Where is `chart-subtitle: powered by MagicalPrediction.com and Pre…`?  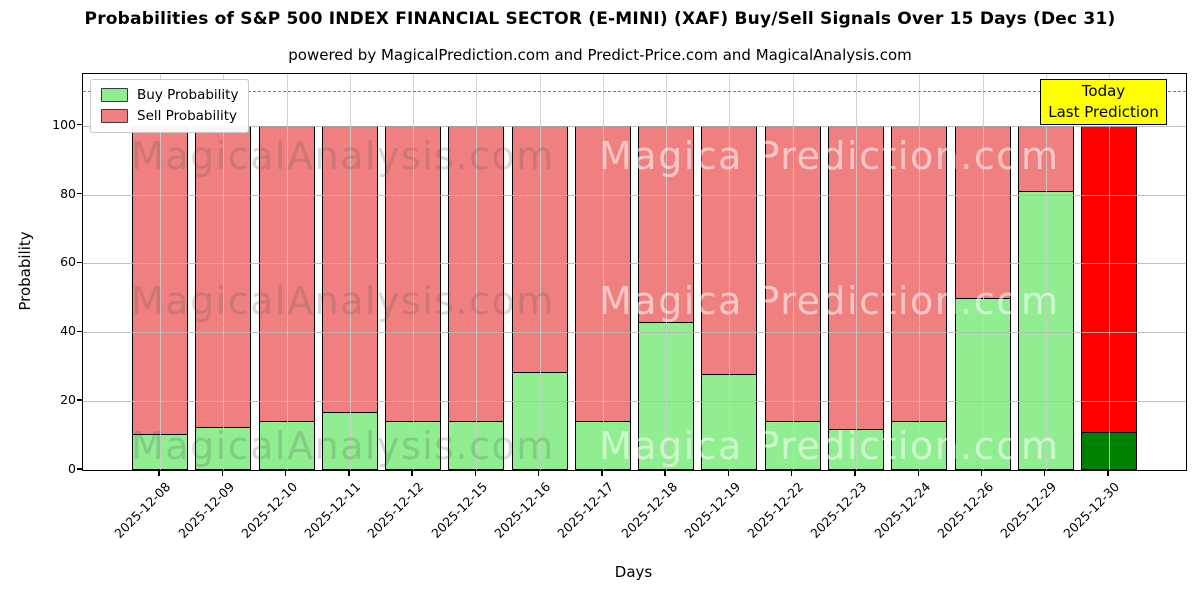
chart-subtitle: powered by MagicalPrediction.com and Pre… is located at coordinates (600, 55).